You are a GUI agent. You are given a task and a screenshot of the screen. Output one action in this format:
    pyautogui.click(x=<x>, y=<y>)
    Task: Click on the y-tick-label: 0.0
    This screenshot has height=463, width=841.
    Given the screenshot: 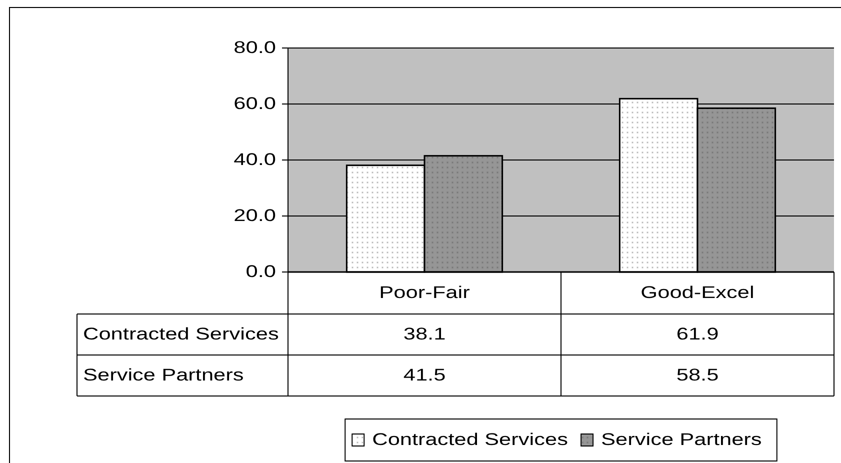 What is the action you would take?
    pyautogui.click(x=261, y=272)
    